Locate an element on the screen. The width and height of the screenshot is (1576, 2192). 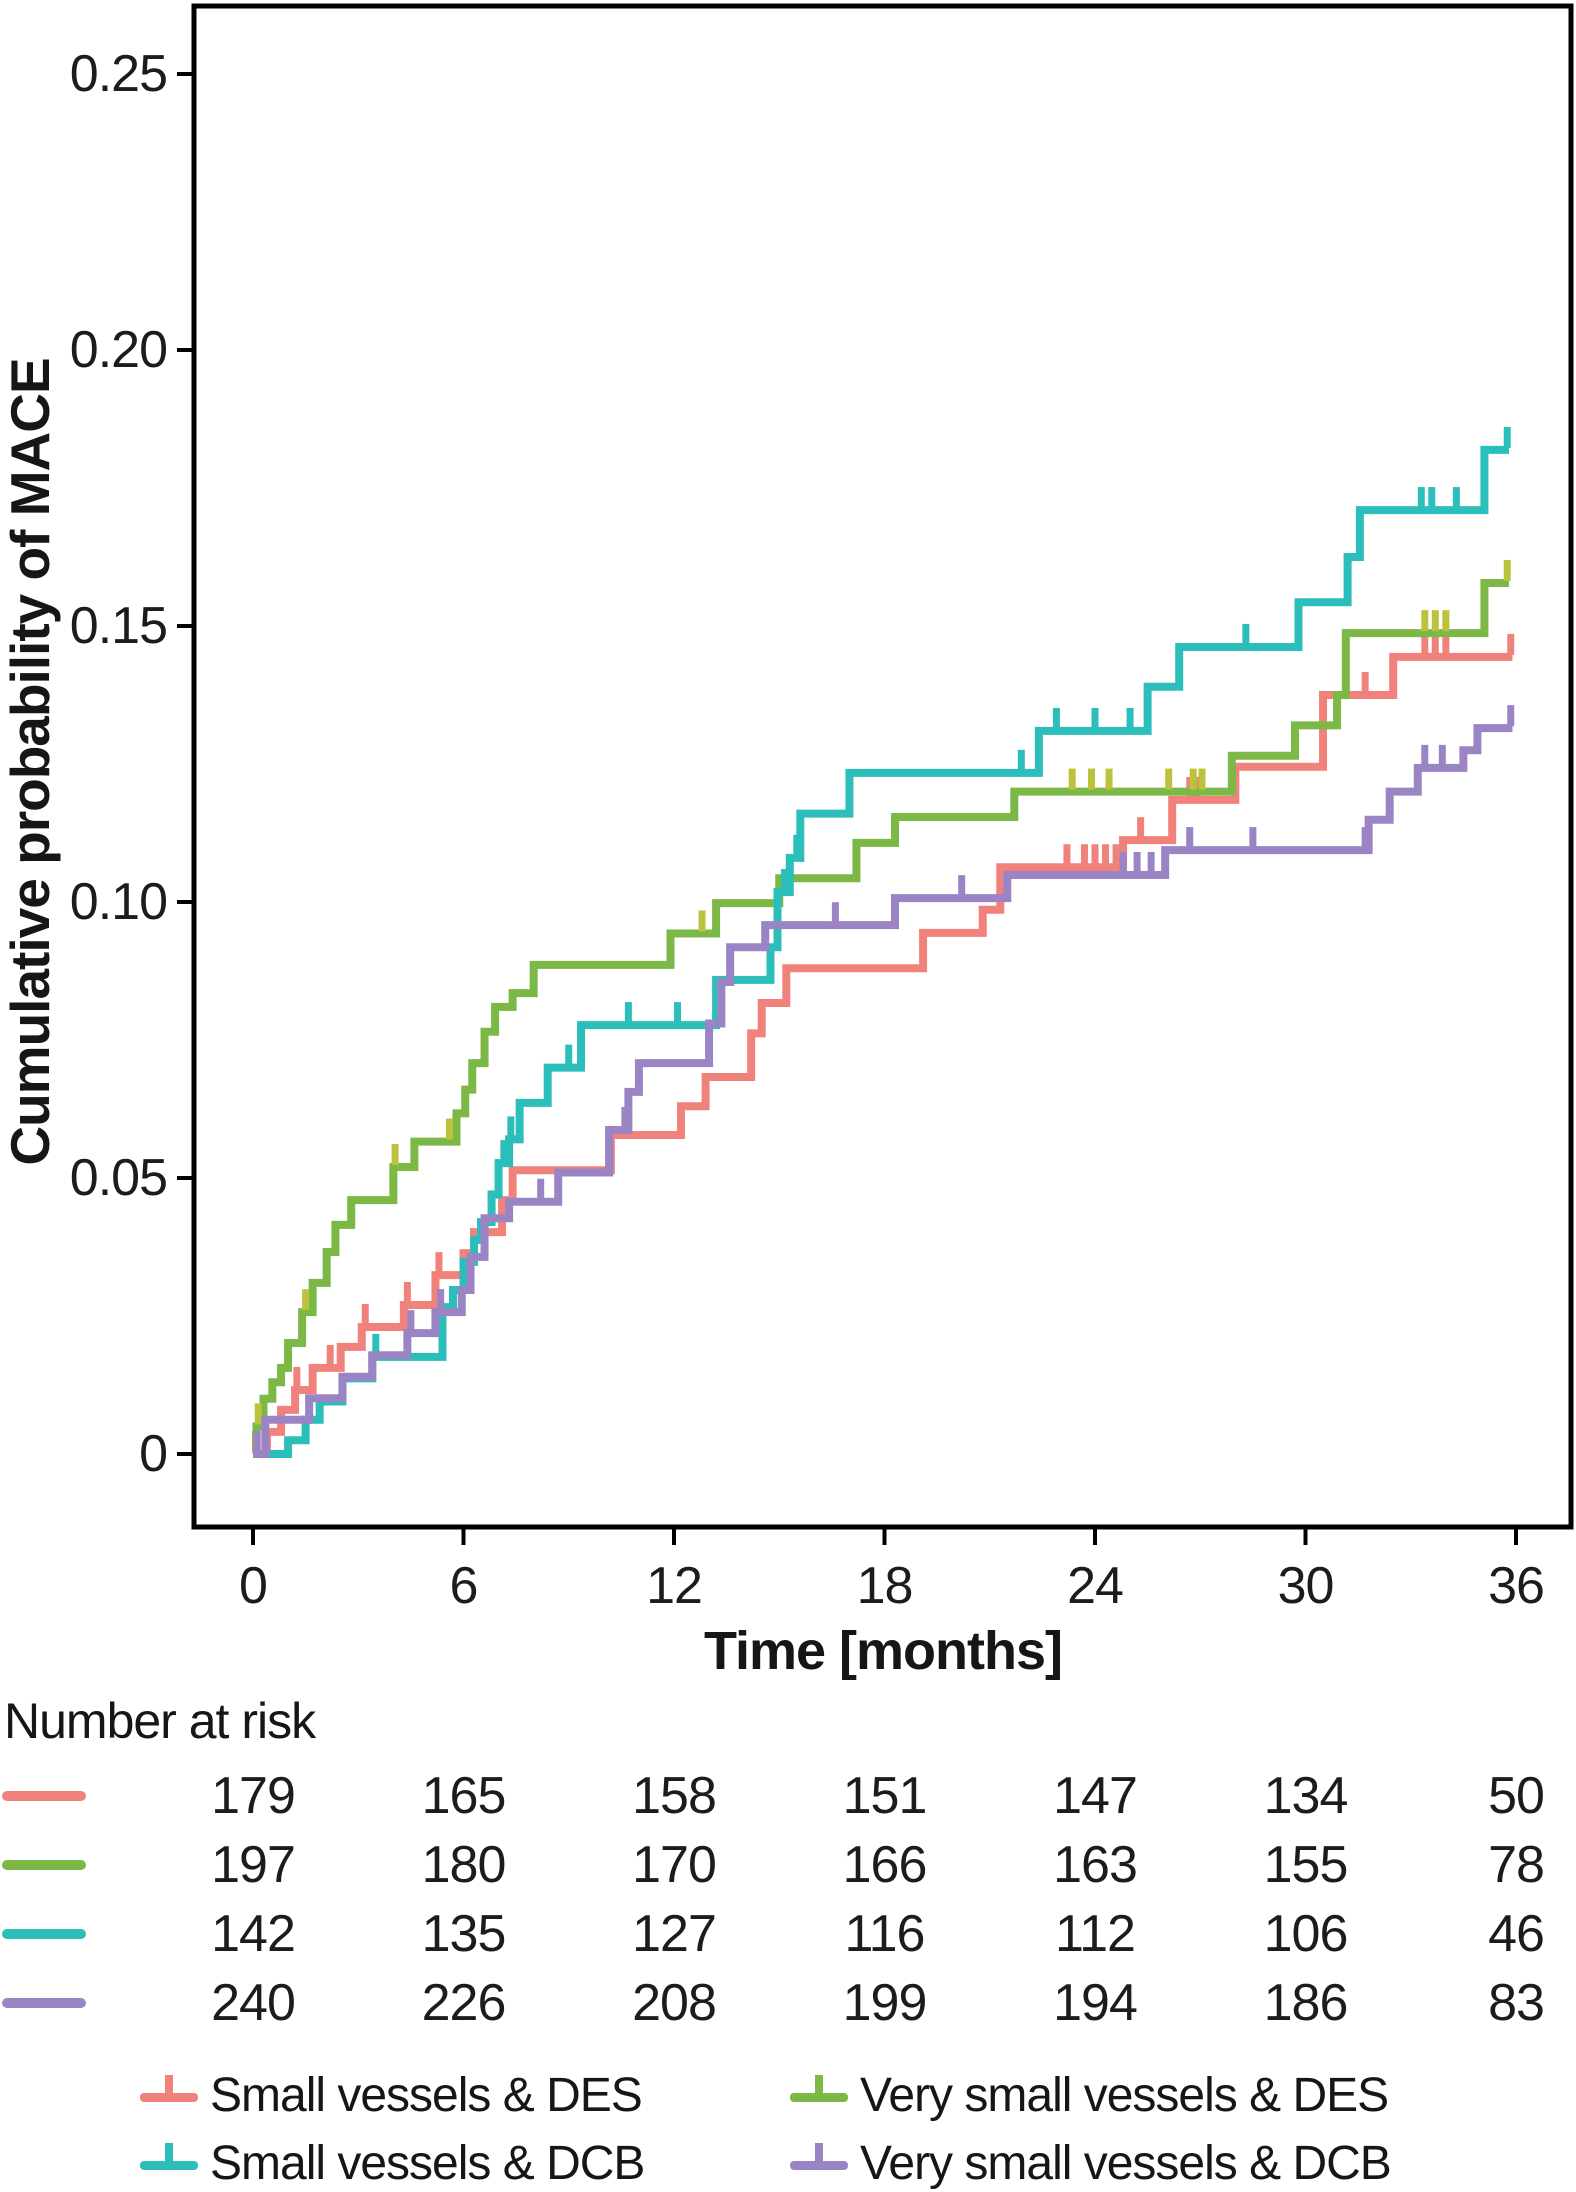
risk-value: 46 is located at coordinates (1516, 1934).